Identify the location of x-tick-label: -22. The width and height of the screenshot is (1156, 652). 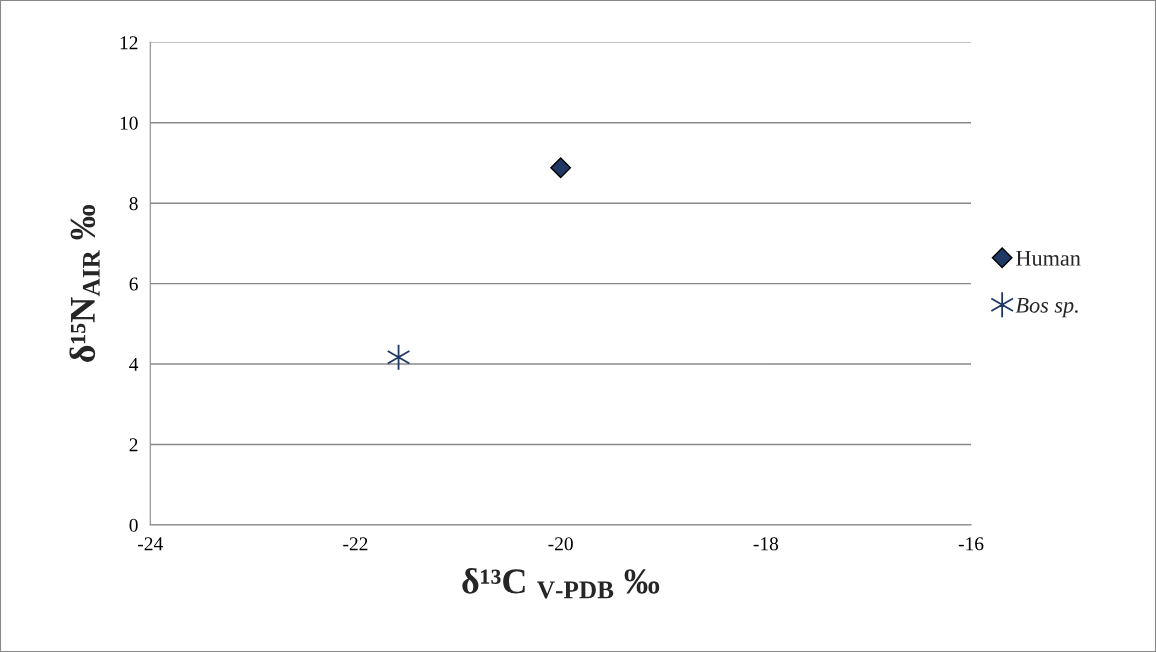
(355, 544).